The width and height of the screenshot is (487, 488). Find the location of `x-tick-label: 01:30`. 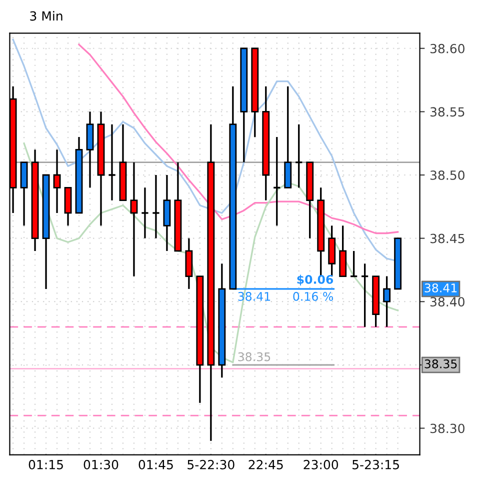

x-tick-label: 01:30 is located at coordinates (101, 465).